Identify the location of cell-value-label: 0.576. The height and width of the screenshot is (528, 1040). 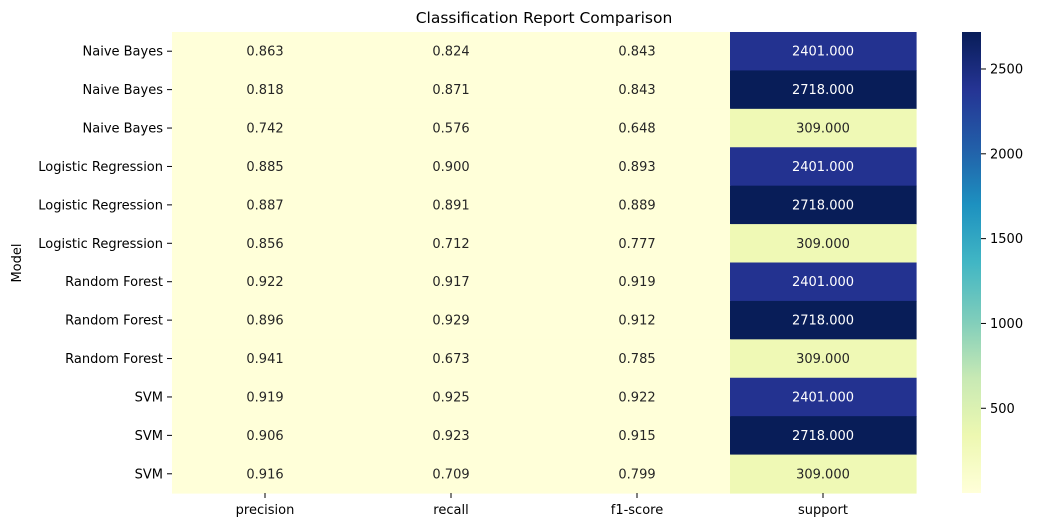
(450, 129).